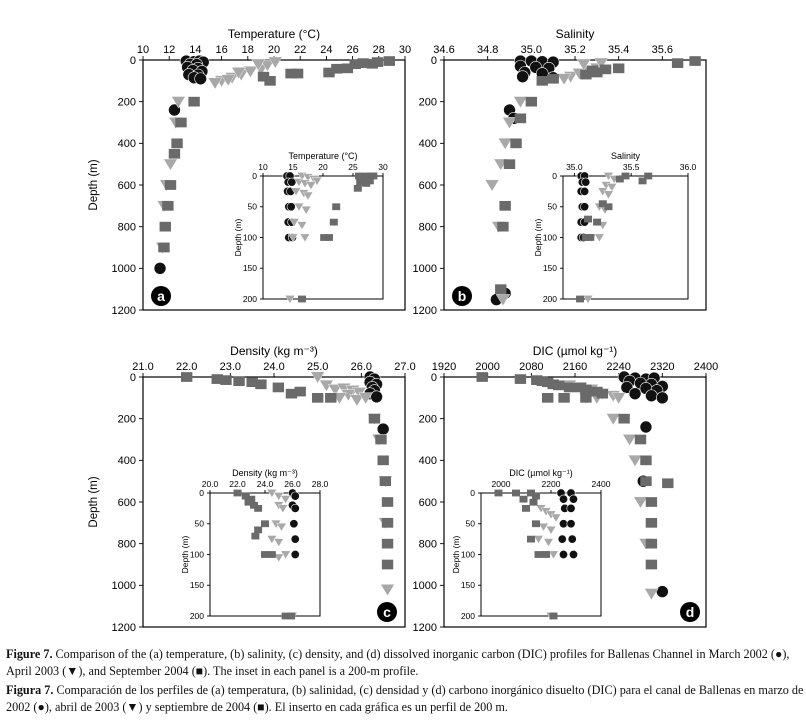 The image size is (806, 724). I want to click on inset-d-y-tick-label: 200, so click(468, 616).